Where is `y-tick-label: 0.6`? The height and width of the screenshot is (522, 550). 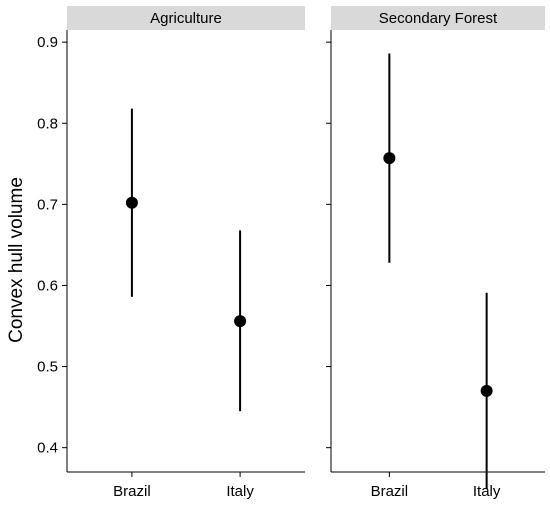
y-tick-label: 0.6 is located at coordinates (47, 285).